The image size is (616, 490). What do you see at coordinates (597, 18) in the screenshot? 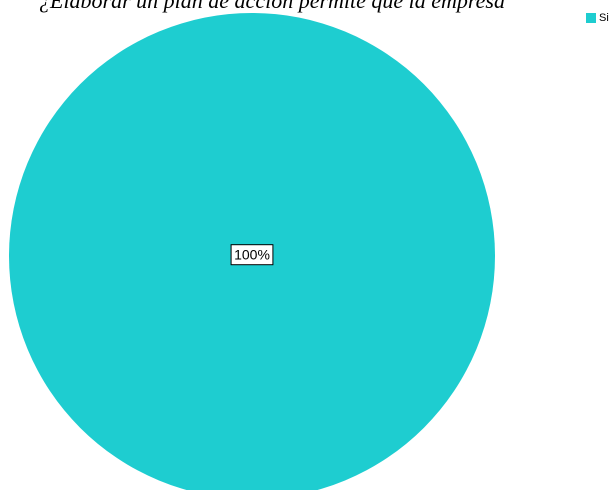
I see `legend: Si` at bounding box center [597, 18].